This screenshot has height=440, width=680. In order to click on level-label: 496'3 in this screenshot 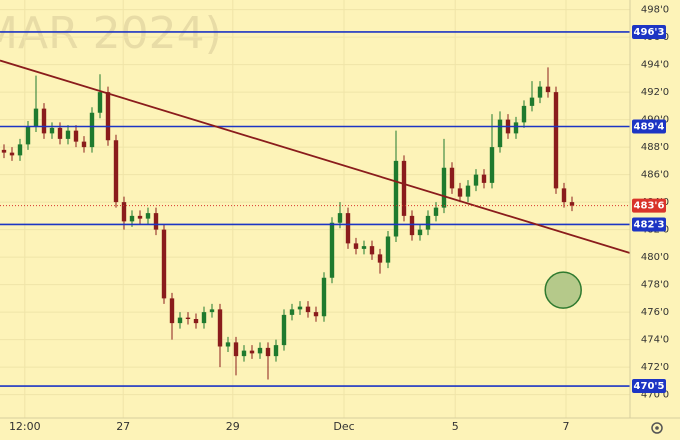, I will do `click(649, 32)`.